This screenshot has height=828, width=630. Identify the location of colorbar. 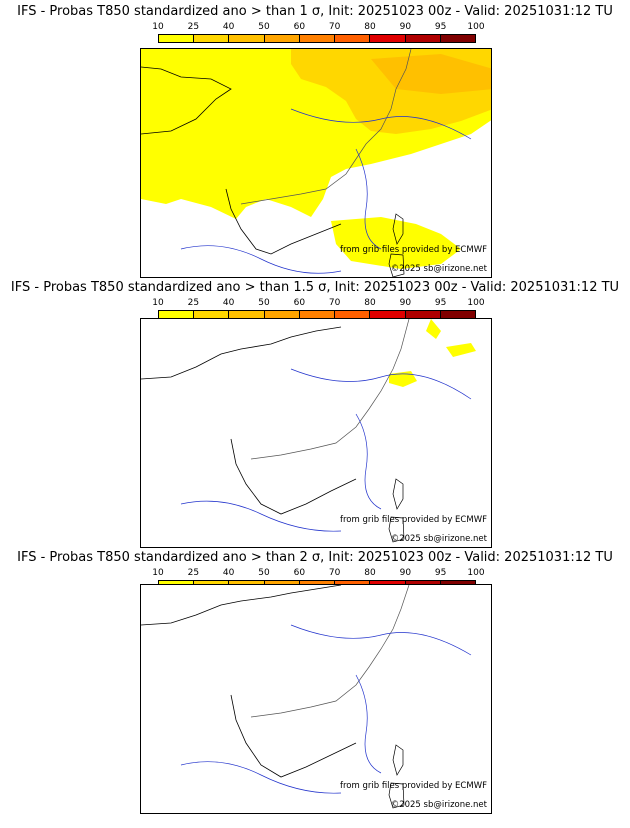
(317, 38).